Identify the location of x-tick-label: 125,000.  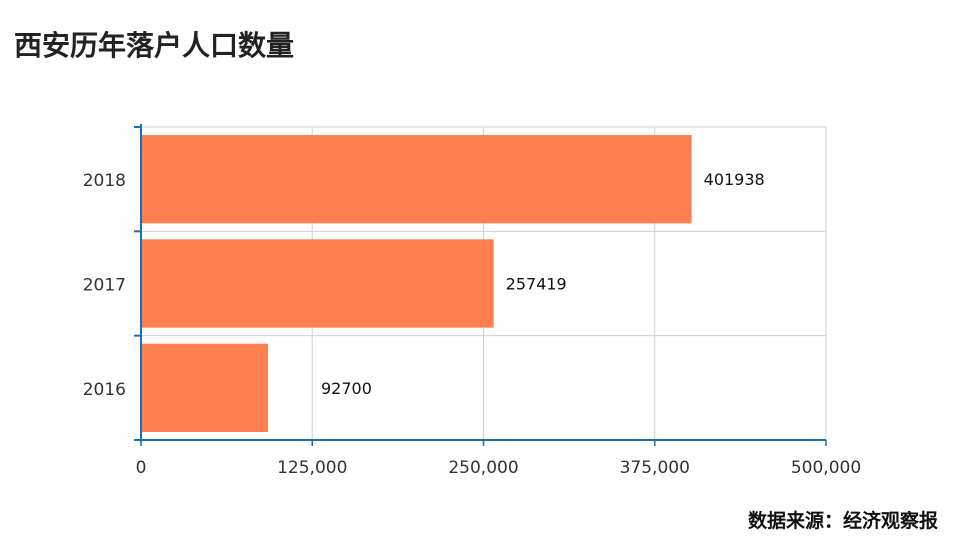
(312, 468).